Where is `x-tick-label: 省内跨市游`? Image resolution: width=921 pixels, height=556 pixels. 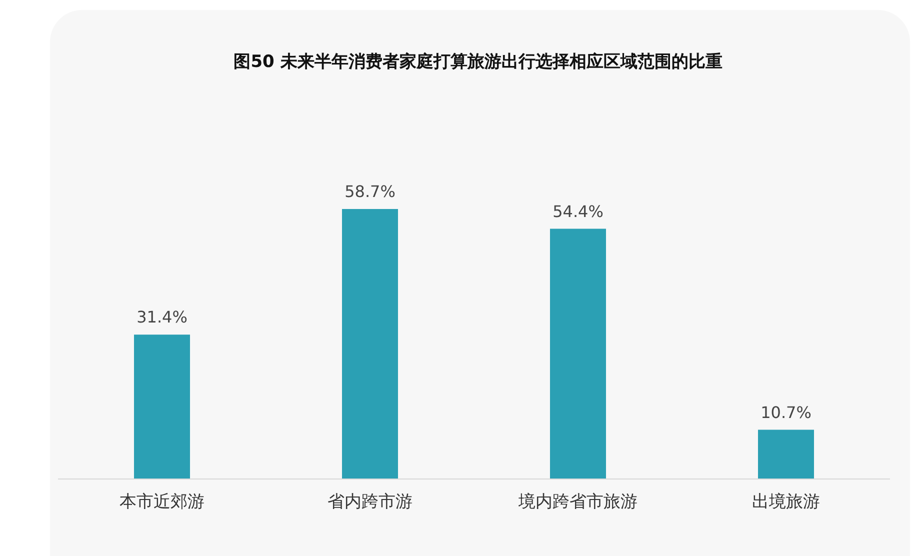 x-tick-label: 省内跨市游 is located at coordinates (370, 502).